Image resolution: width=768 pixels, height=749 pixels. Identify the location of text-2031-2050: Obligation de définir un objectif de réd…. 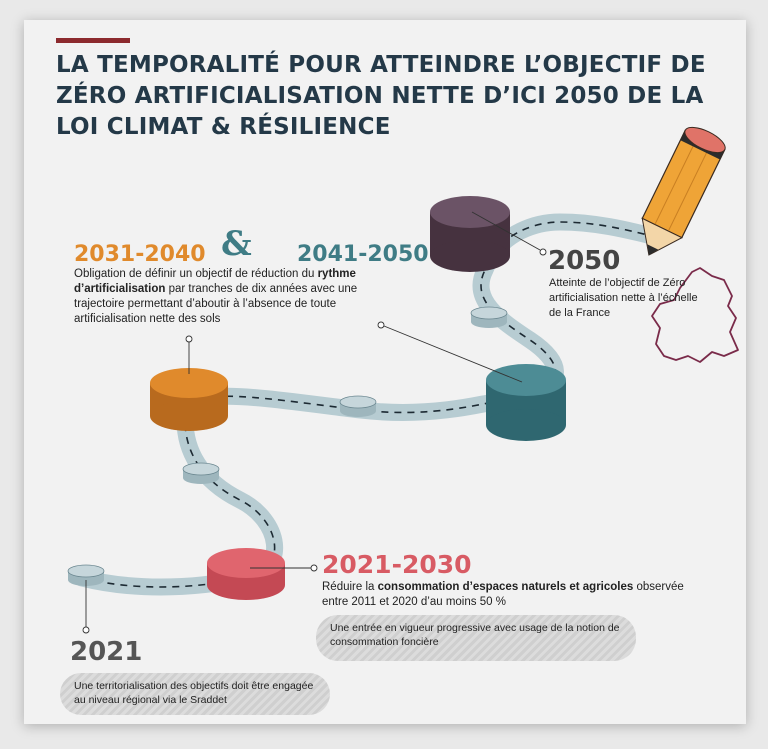
(216, 296).